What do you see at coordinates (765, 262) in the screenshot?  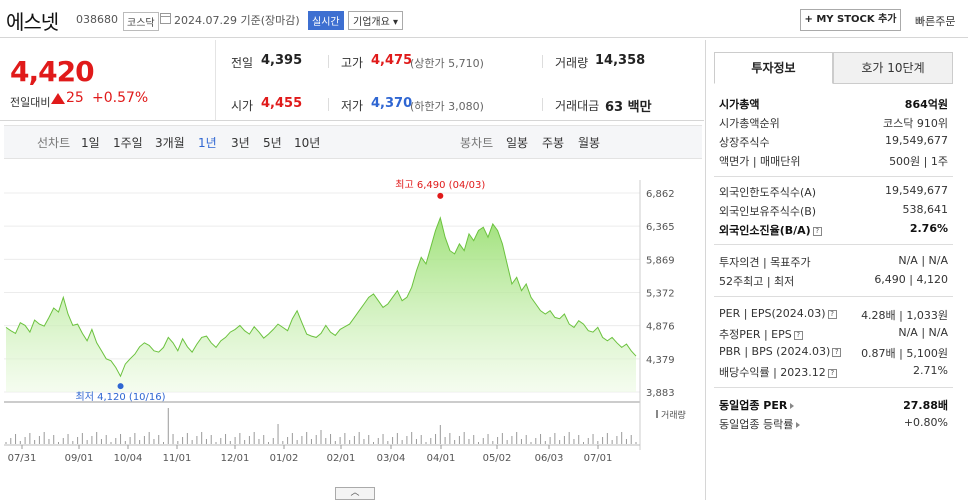 I see `info-key: 투자의견 | 목표주가` at bounding box center [765, 262].